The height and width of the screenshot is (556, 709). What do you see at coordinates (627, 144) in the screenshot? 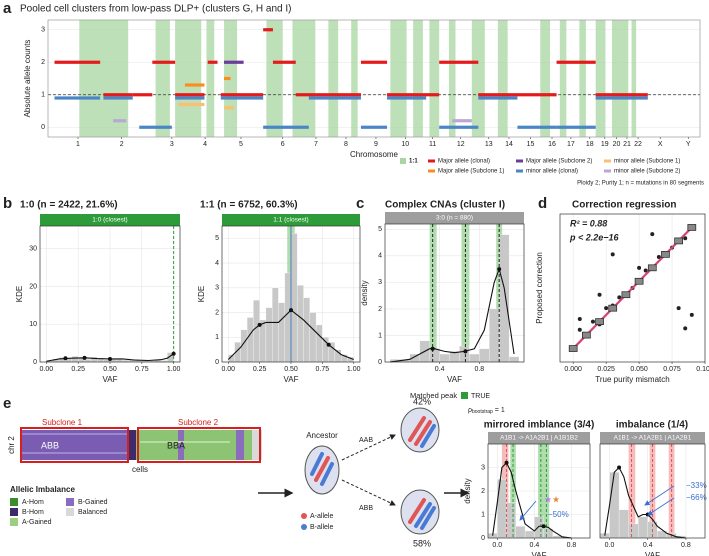
I see `x-tick-label: 21` at bounding box center [627, 144].